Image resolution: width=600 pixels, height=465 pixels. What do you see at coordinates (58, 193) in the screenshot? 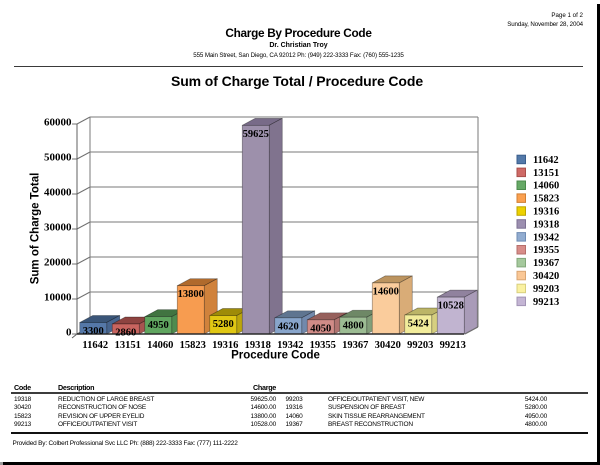
I see `svg-text: 40000` at bounding box center [58, 193].